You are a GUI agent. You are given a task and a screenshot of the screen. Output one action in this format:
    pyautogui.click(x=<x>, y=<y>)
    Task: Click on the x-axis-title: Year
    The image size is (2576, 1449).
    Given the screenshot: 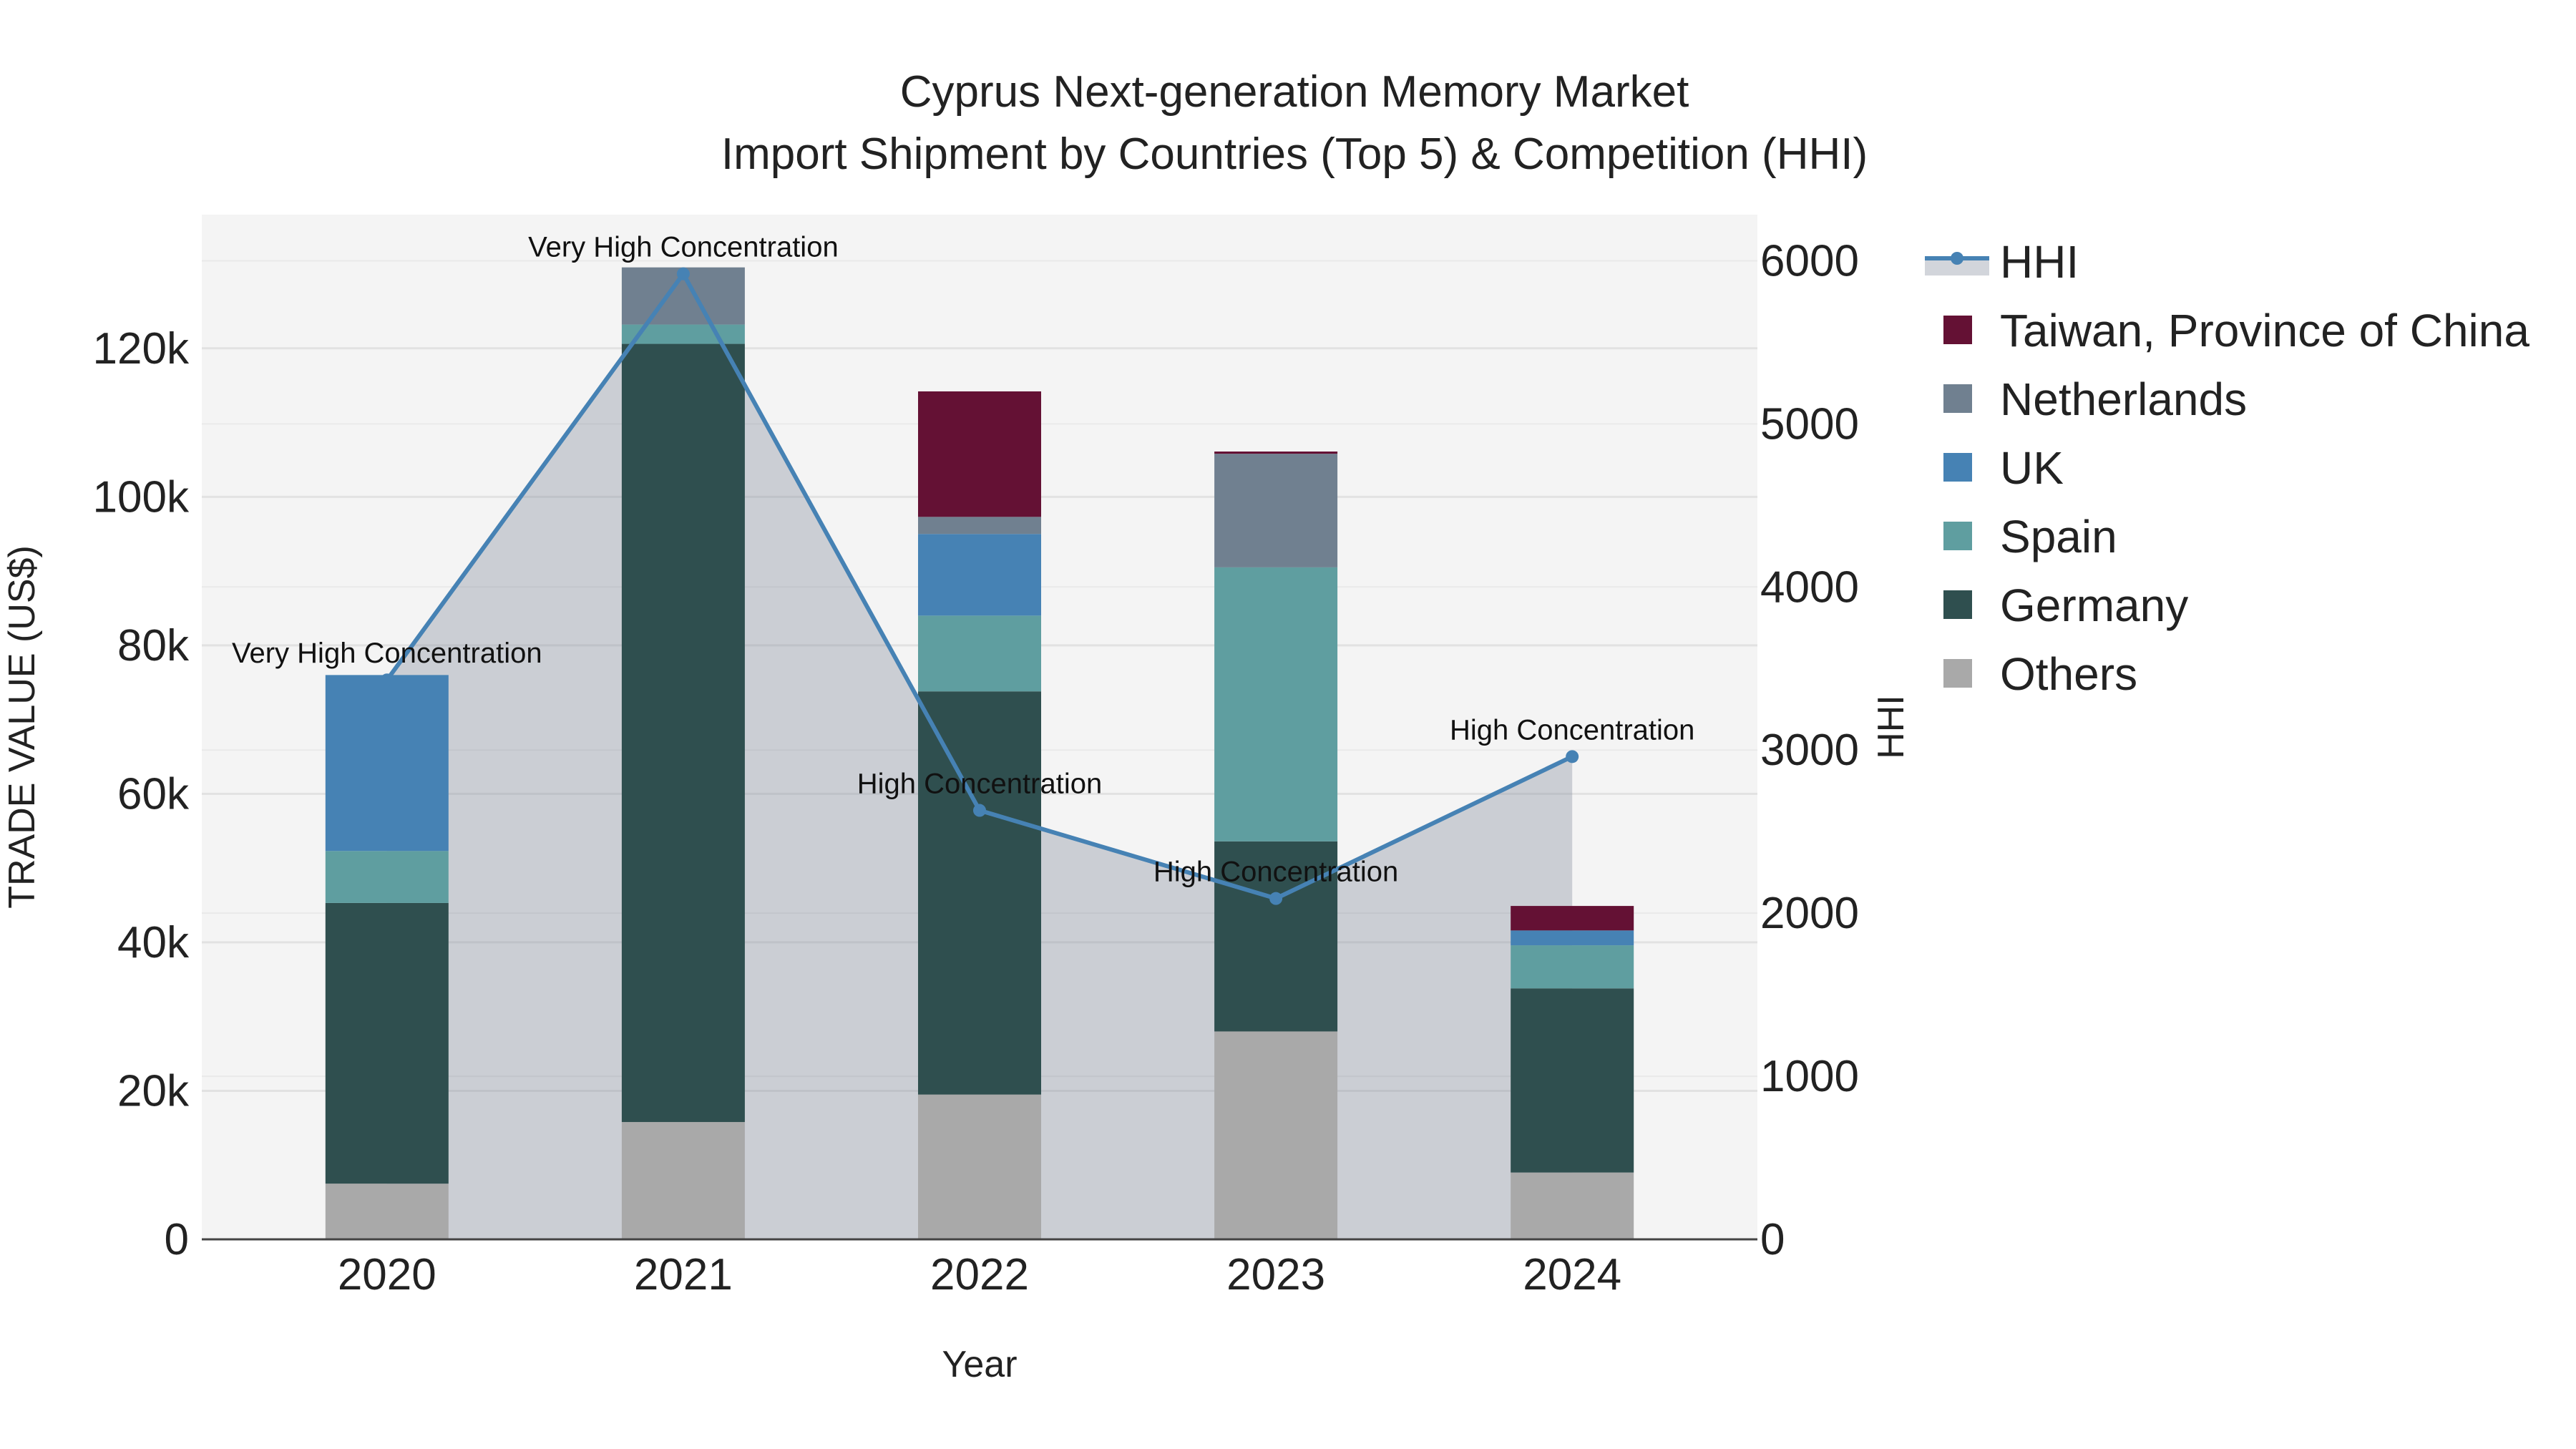 What is the action you would take?
    pyautogui.click(x=979, y=1364)
    